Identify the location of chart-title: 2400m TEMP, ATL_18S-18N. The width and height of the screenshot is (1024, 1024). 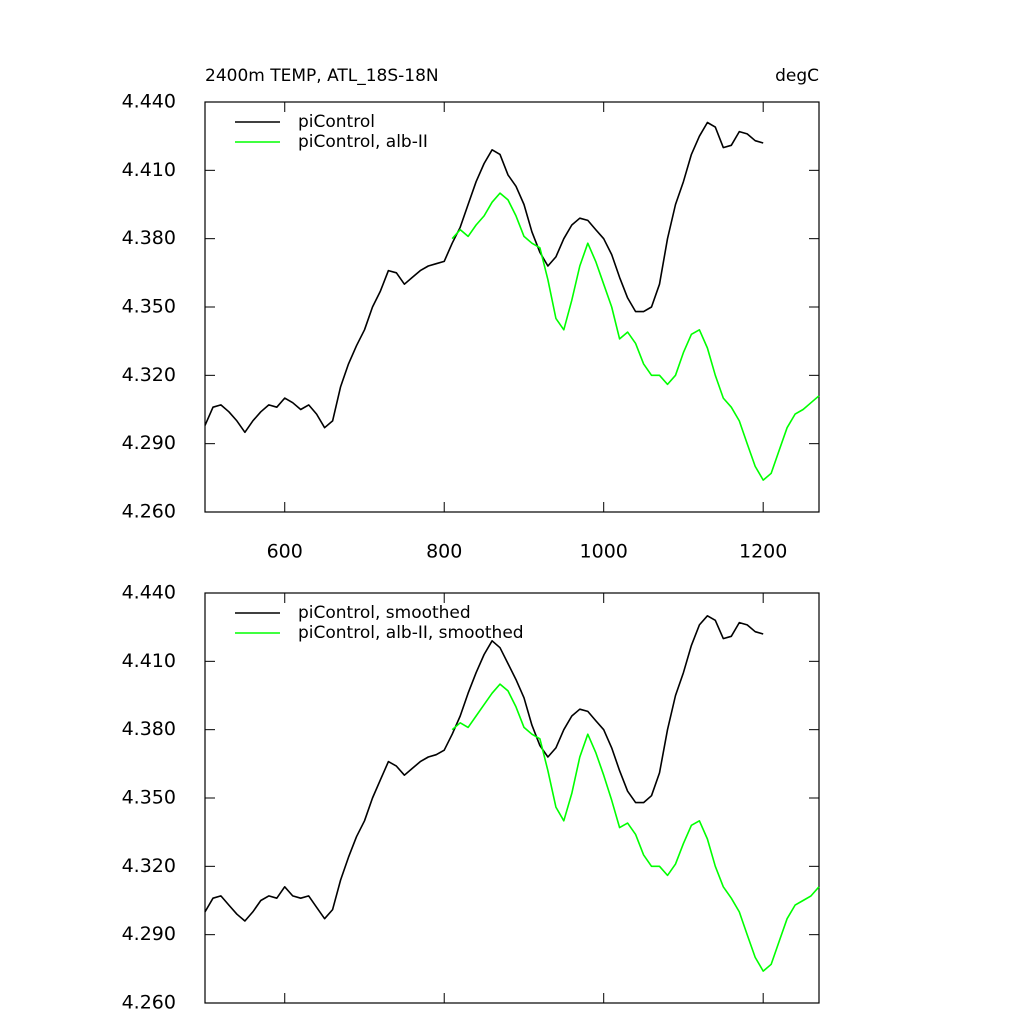
(322, 76).